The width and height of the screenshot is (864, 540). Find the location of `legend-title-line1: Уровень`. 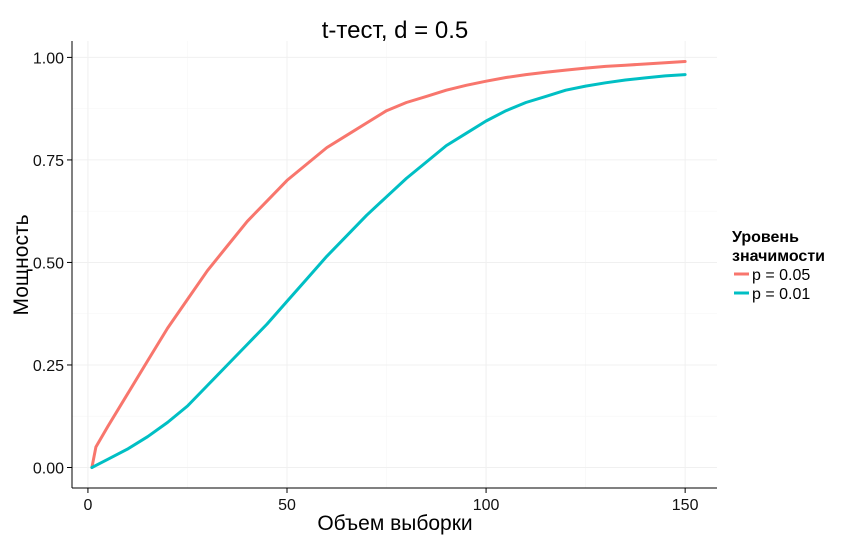

legend-title-line1: Уровень is located at coordinates (765, 237).